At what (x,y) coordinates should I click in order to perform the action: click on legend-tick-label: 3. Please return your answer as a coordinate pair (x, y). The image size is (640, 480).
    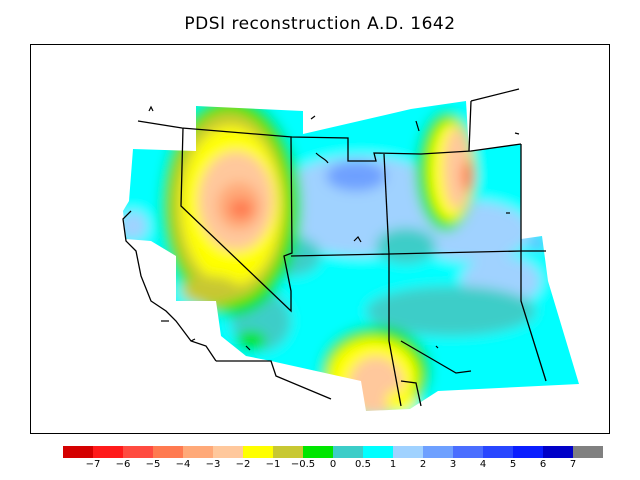
    Looking at the image, I should click on (453, 464).